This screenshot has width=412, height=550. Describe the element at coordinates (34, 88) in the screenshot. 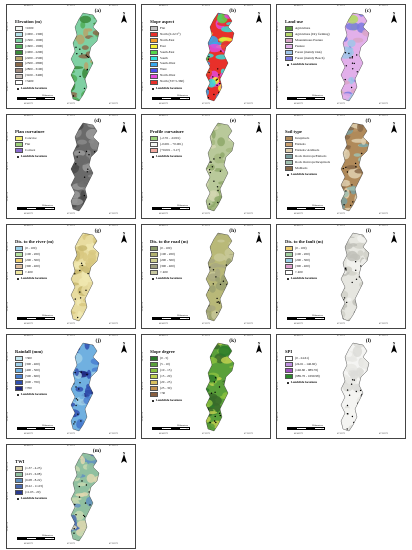

I see `landslide-label: Landslide locations` at that location.